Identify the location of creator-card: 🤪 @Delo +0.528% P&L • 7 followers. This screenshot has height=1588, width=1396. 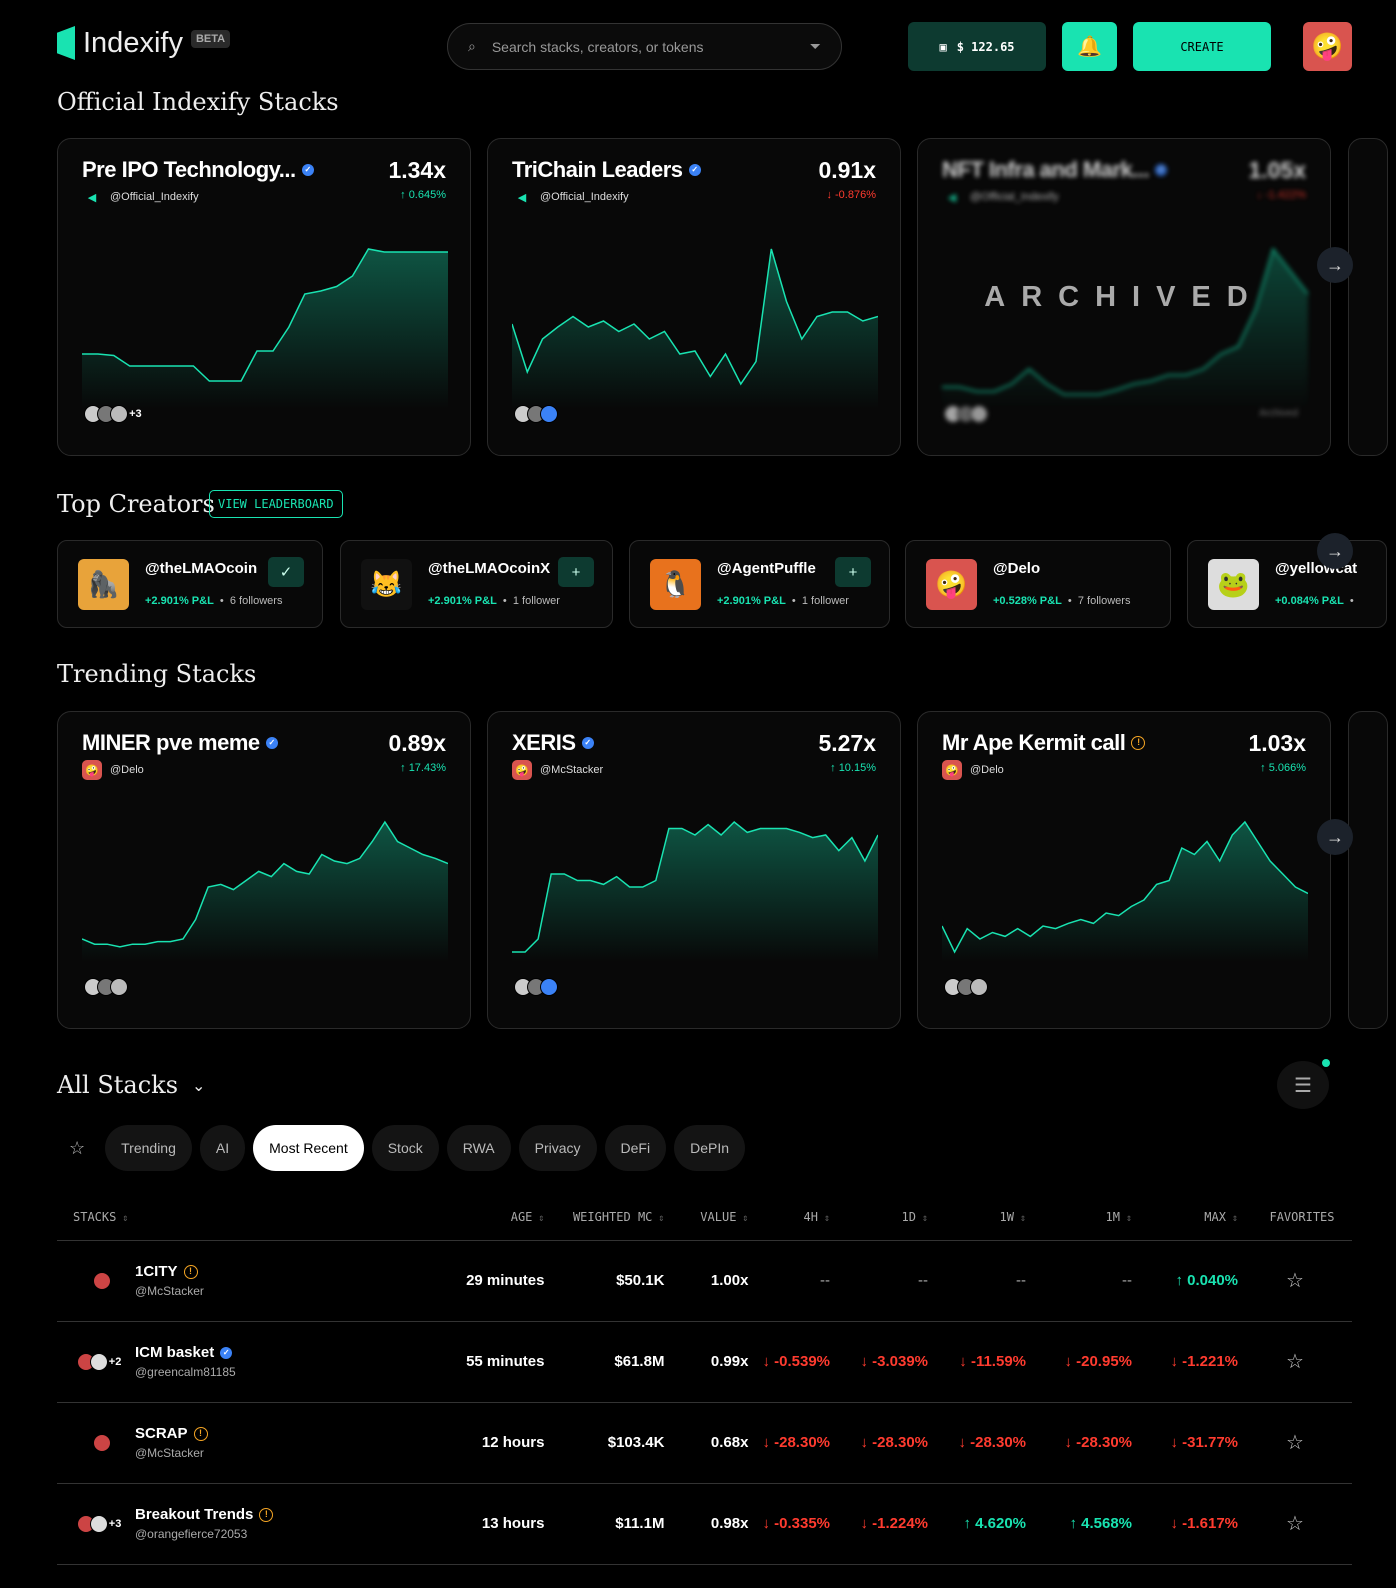
(1038, 584).